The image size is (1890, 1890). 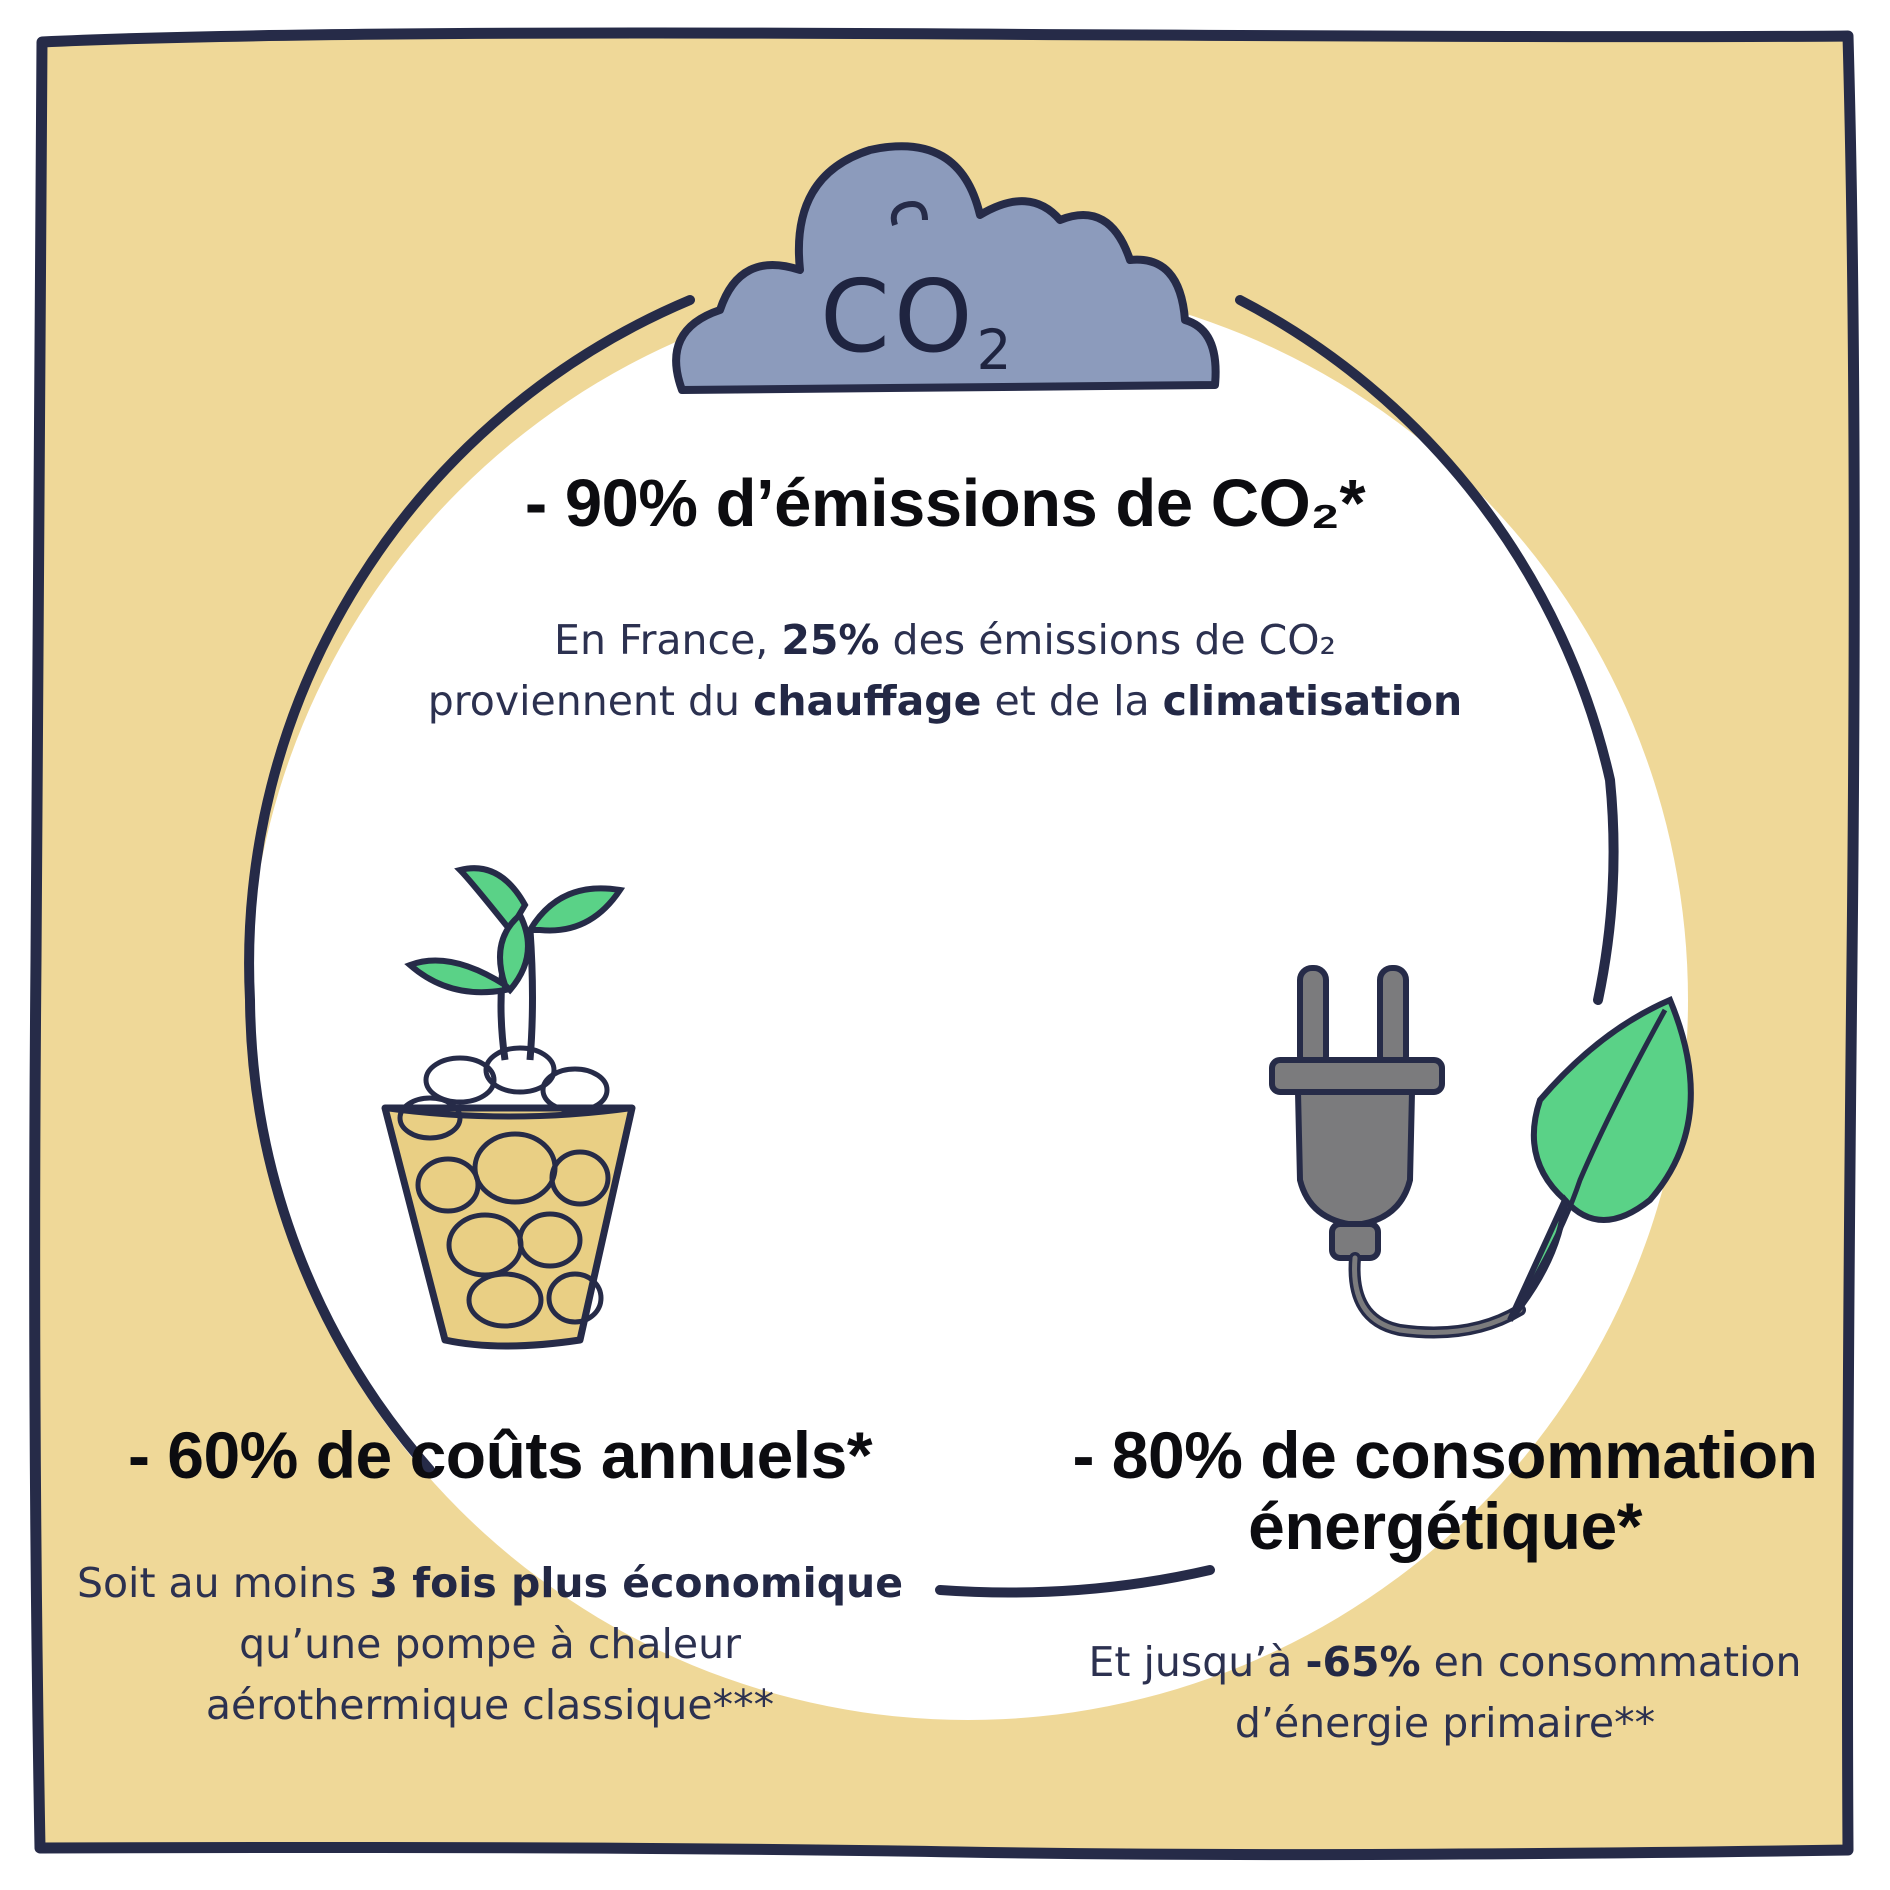 What do you see at coordinates (1445, 1491) in the screenshot?
I see `energy-headline: - 80% de consommation énergétique*` at bounding box center [1445, 1491].